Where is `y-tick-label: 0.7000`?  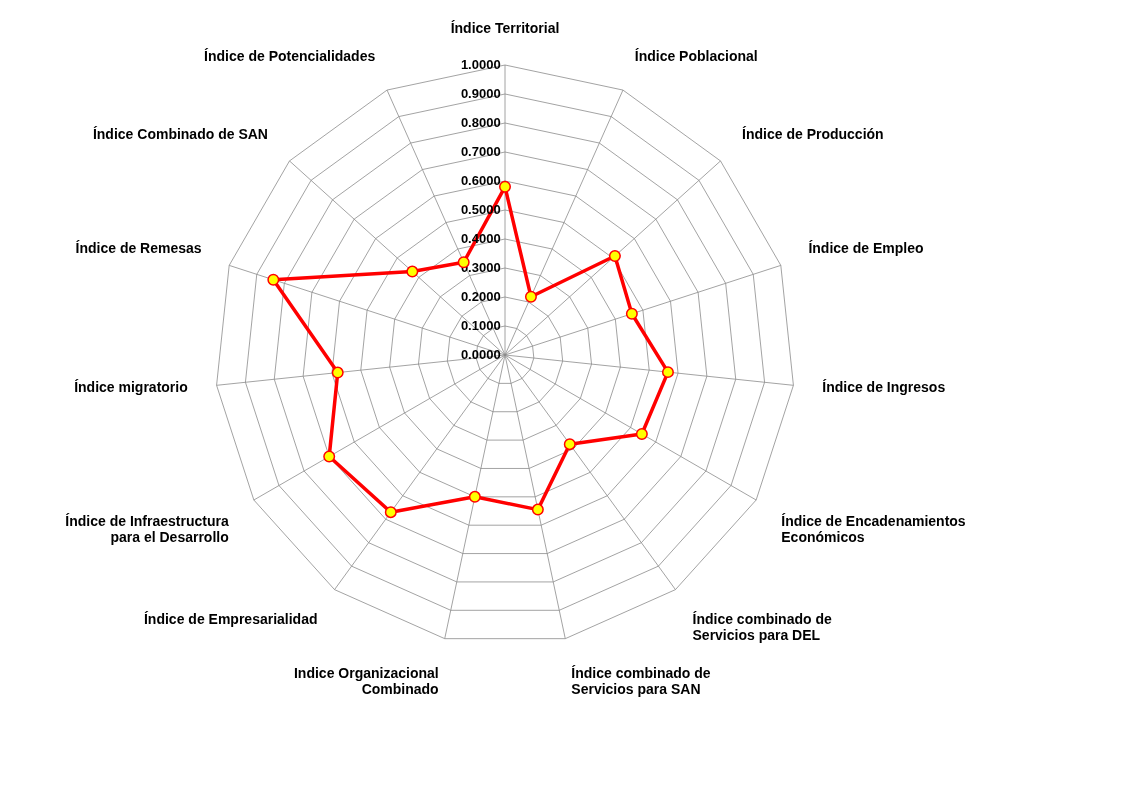
y-tick-label: 0.7000 is located at coordinates (480, 151).